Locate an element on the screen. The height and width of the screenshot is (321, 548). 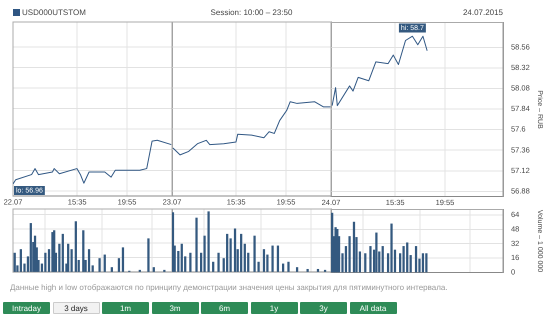
text: Данные high и low отображаются по принципу демонстрации значения цены закрытия для пятиминутного интервала. is located at coordinates (229, 287).